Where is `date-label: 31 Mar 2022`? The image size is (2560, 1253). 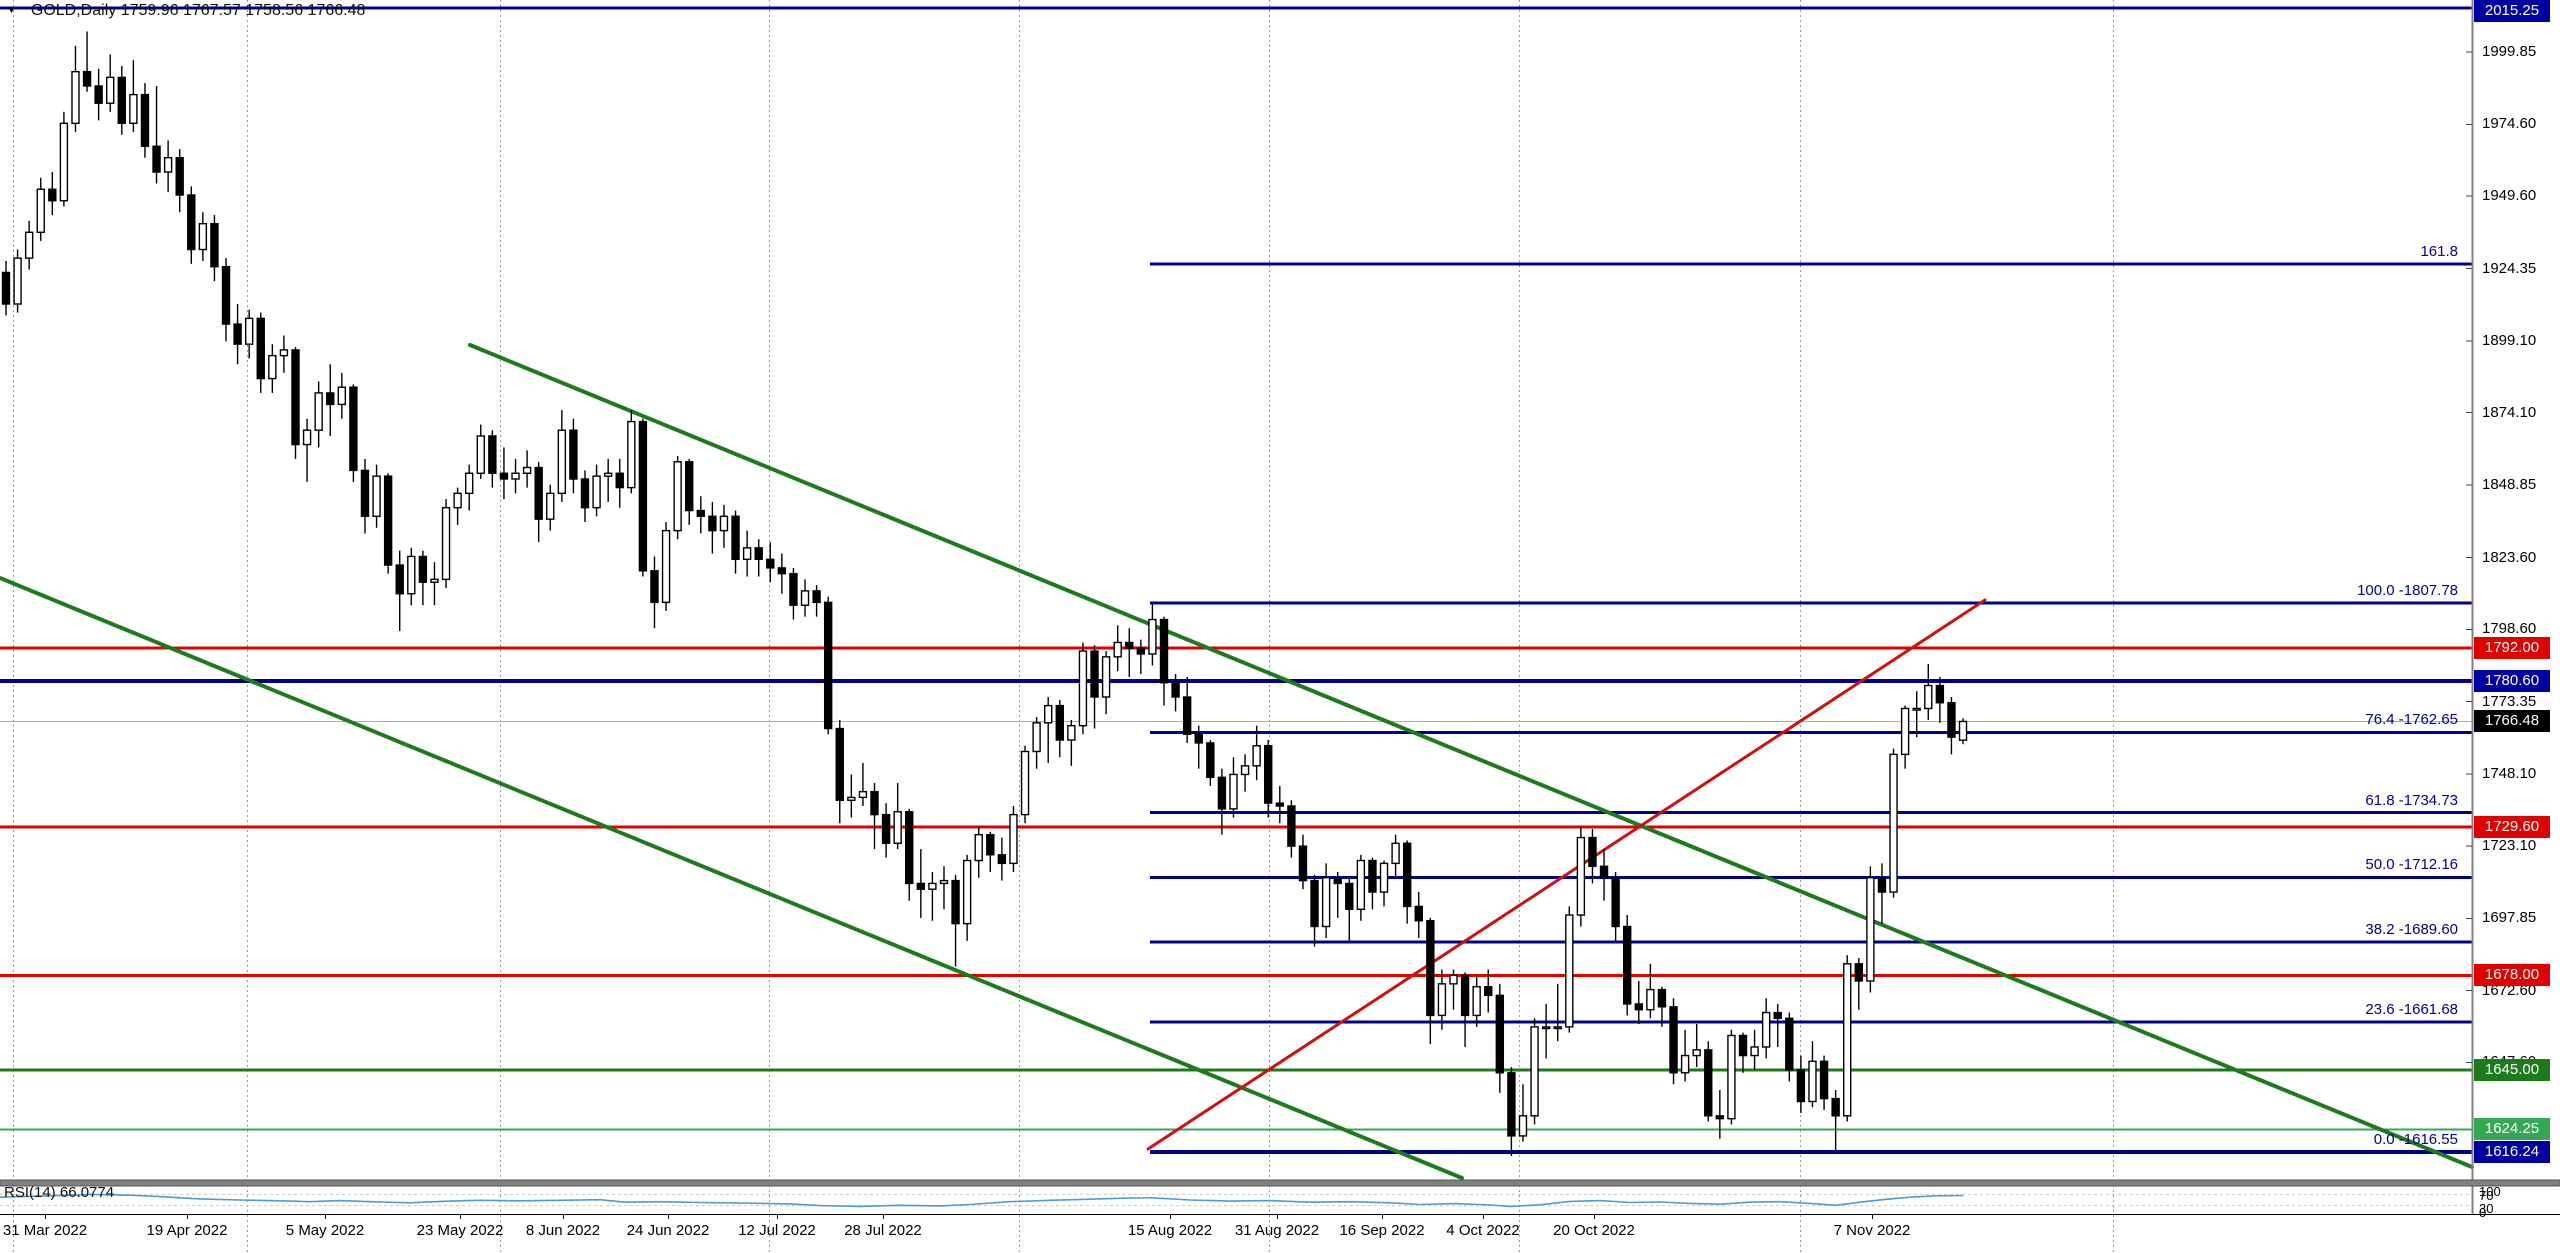 date-label: 31 Mar 2022 is located at coordinates (45, 1230).